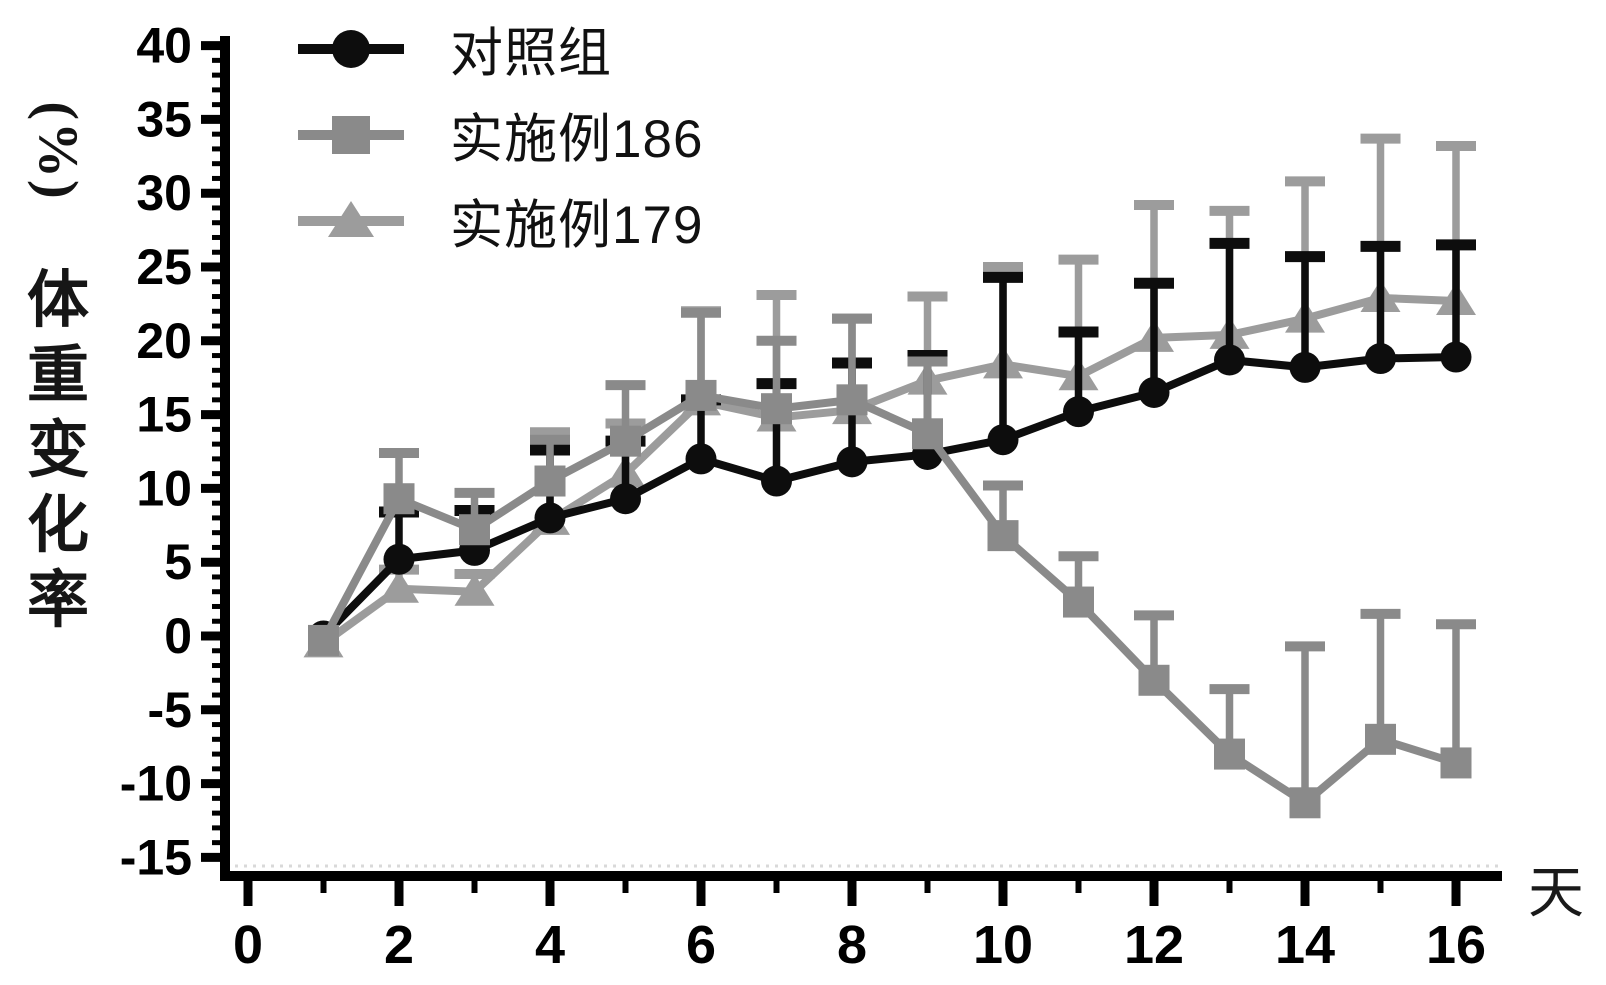 The image size is (1606, 985). I want to click on y-axis-title-char: 化, so click(57, 526).